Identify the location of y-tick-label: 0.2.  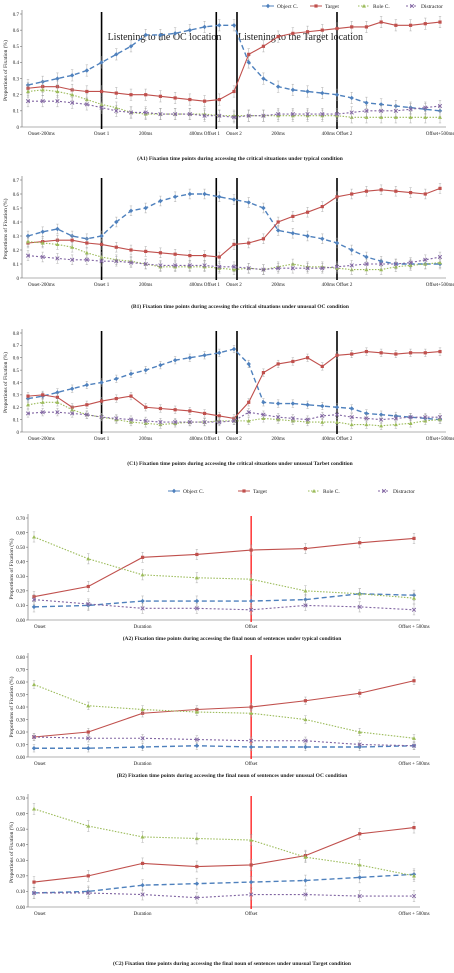
(16, 251).